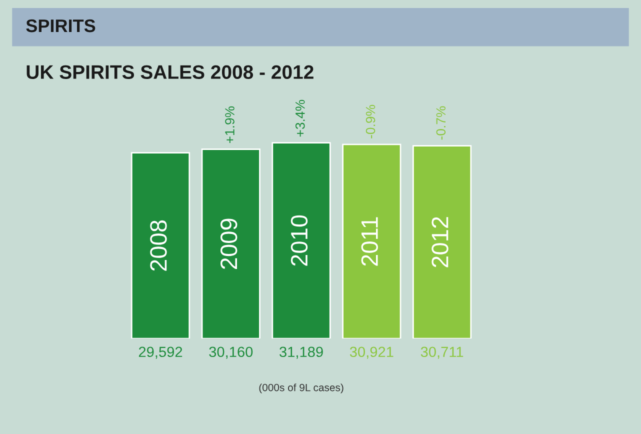  I want to click on x-tick-label: 2010, so click(299, 240).